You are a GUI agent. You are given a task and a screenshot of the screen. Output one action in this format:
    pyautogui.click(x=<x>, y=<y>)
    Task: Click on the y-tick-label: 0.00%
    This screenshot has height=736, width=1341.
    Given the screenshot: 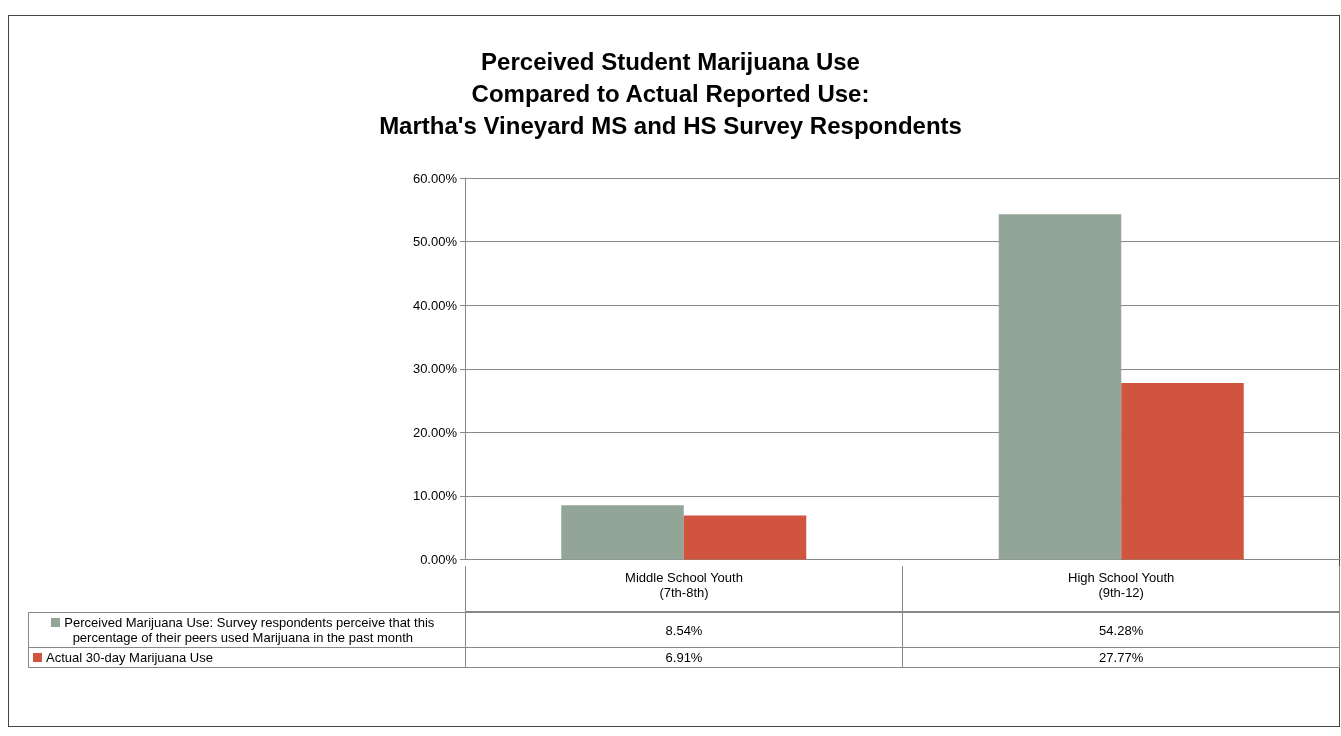 What is the action you would take?
    pyautogui.click(x=439, y=559)
    